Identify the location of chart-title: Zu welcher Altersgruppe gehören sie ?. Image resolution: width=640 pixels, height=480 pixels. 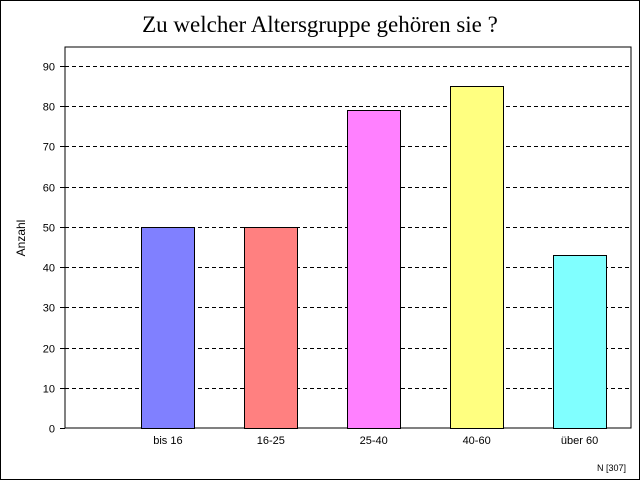
(320, 24).